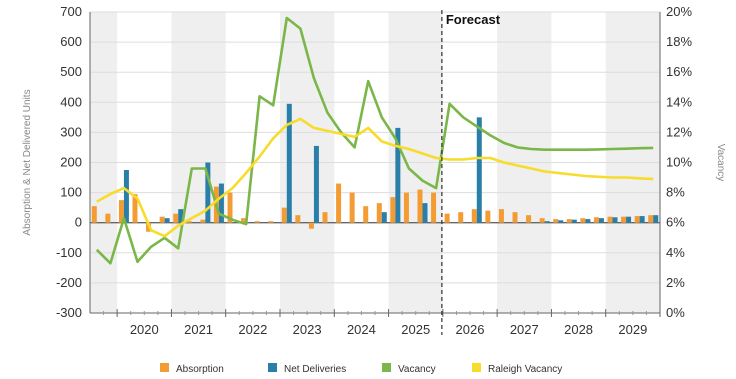 Image resolution: width=736 pixels, height=379 pixels. I want to click on y-tick-right-1: 18%, so click(679, 41).